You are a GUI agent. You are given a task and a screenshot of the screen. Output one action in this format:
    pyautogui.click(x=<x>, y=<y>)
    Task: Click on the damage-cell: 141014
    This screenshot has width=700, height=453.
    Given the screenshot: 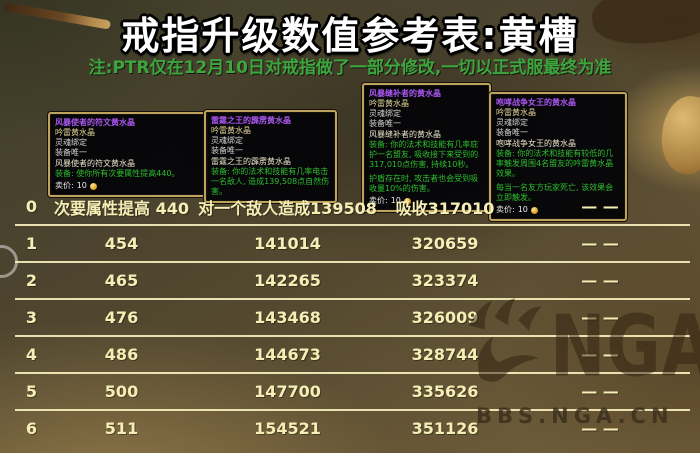 What is the action you would take?
    pyautogui.click(x=287, y=243)
    